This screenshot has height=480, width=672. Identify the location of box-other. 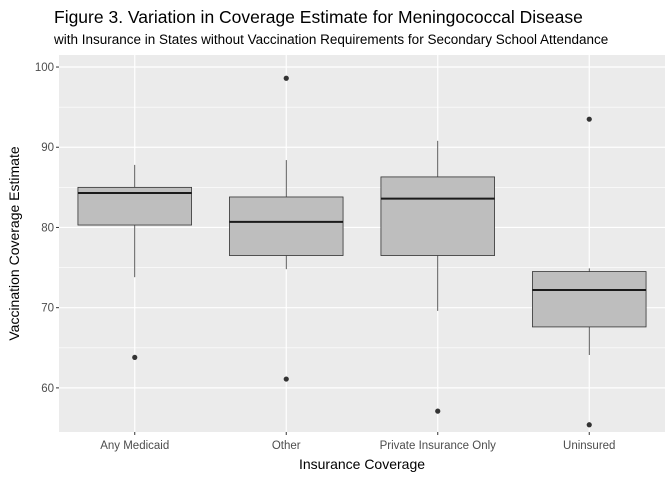
(286, 226).